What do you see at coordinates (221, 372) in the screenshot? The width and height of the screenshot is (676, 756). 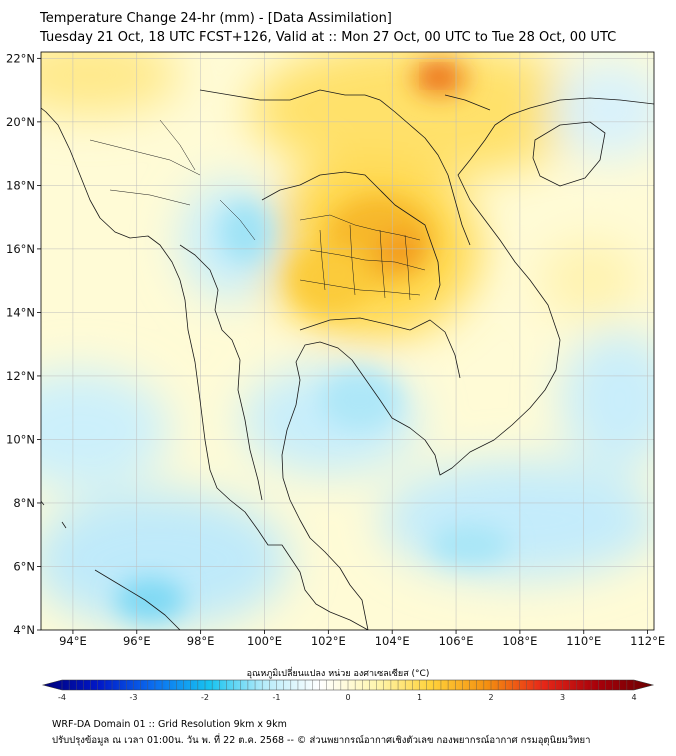 I see `myanmar-thailand-border` at bounding box center [221, 372].